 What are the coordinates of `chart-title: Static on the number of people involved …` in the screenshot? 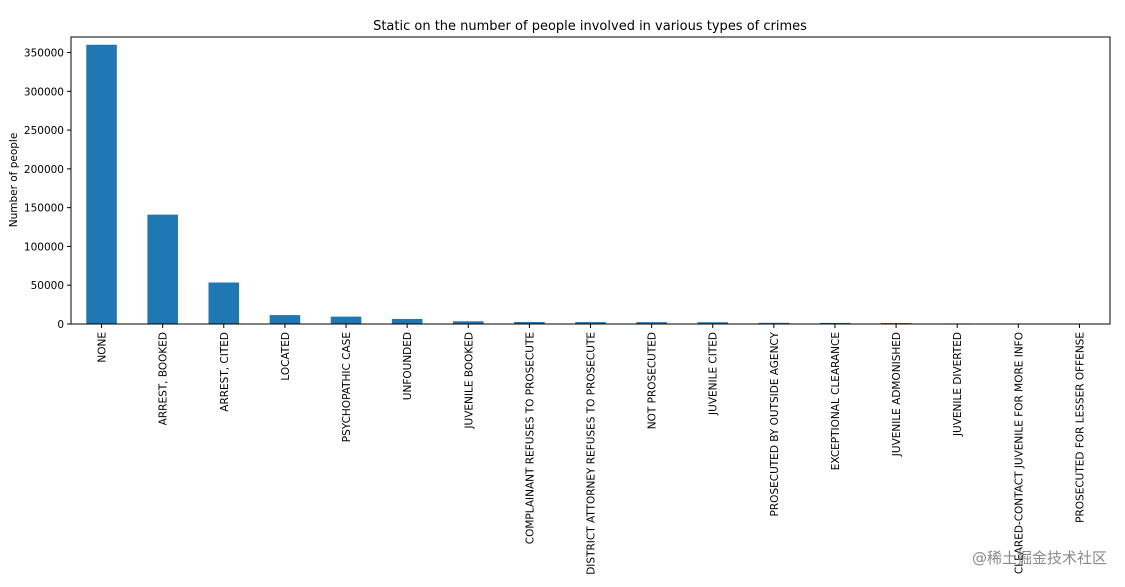 It's located at (590, 26).